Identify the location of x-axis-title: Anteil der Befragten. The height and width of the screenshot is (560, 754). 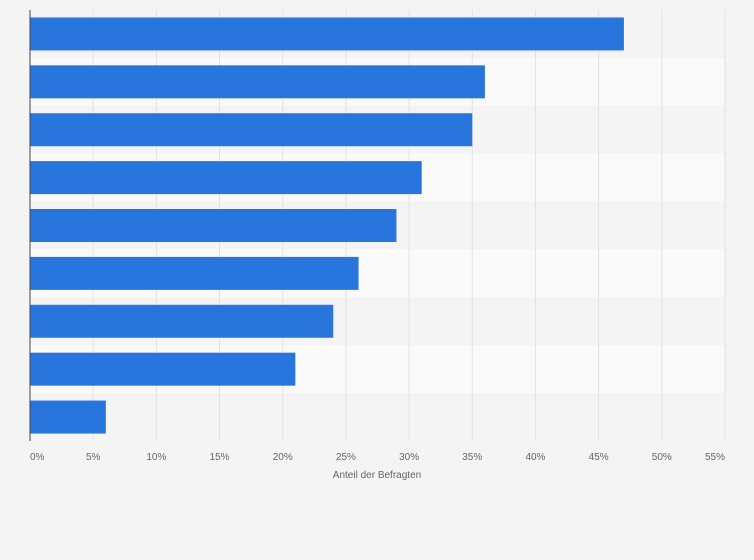
(377, 475).